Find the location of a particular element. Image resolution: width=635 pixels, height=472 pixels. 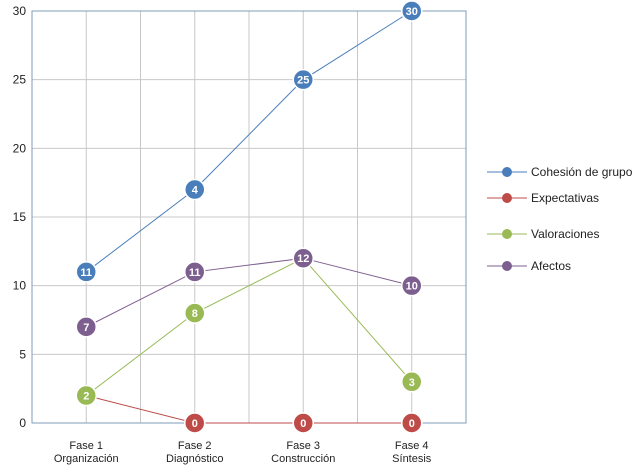

data-label: 30 is located at coordinates (412, 12).